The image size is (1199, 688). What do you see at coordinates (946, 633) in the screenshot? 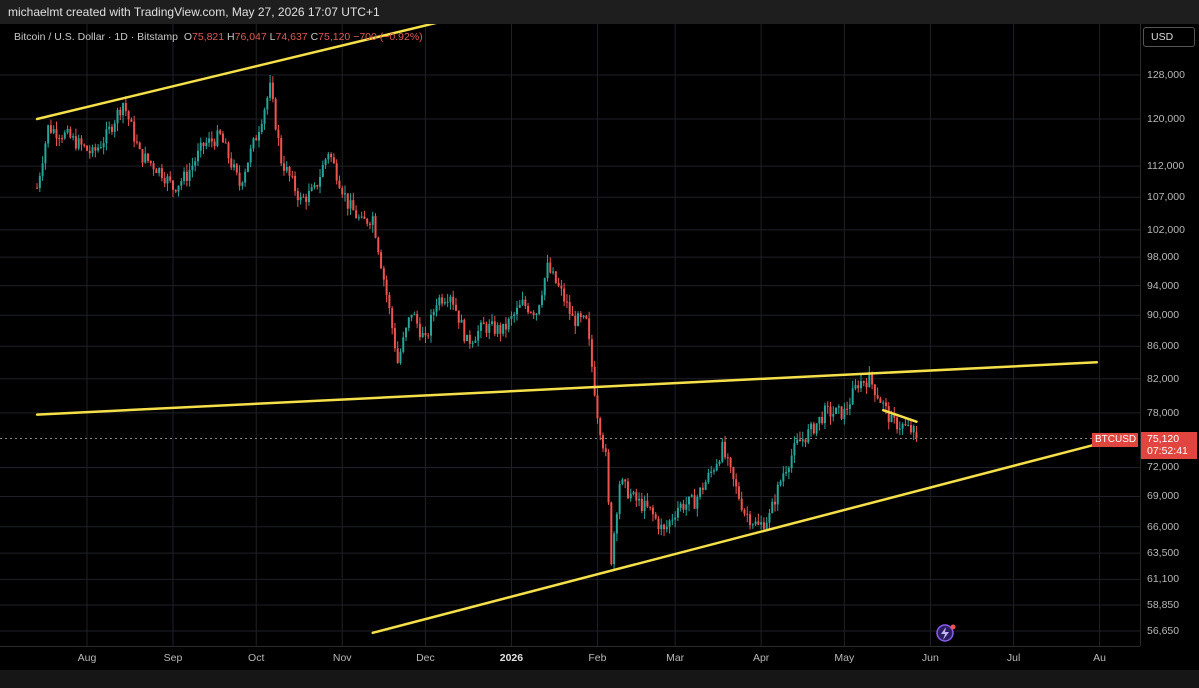
I see `indicator-icon` at bounding box center [946, 633].